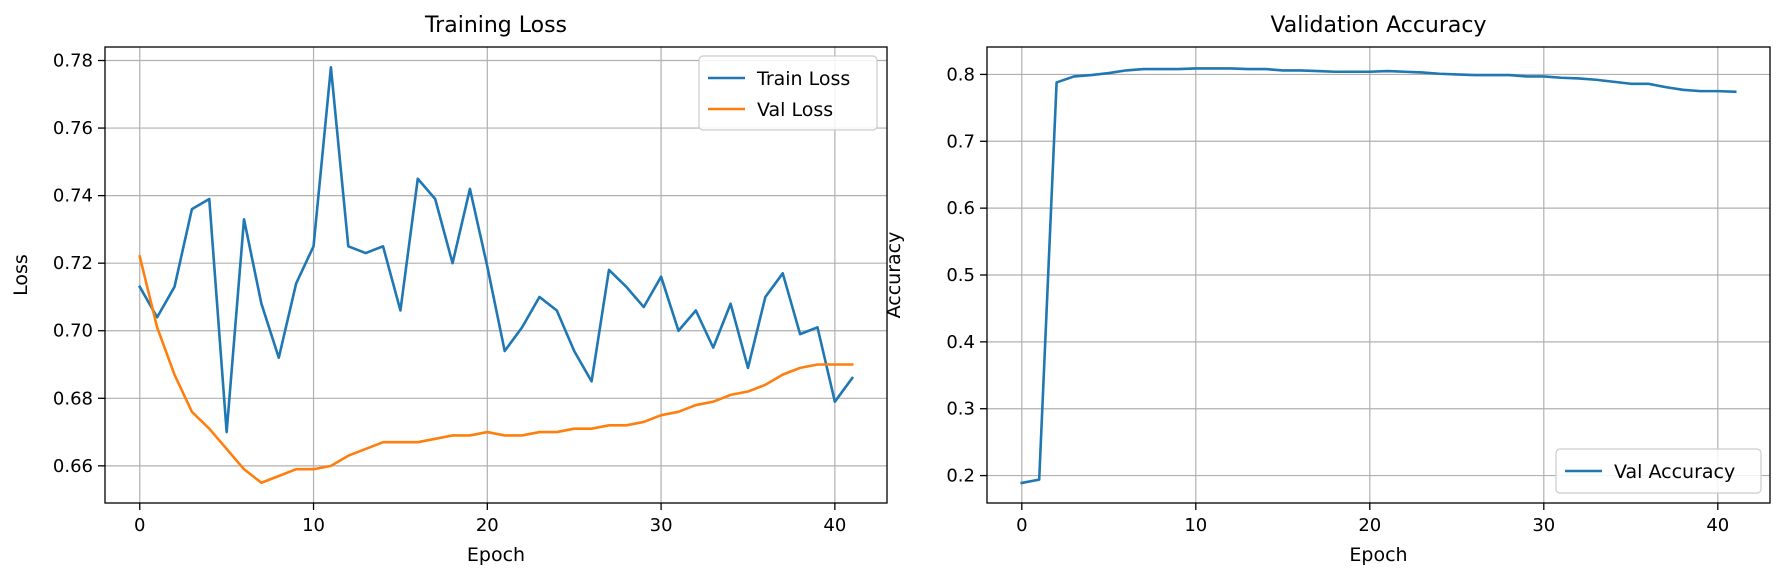 The width and height of the screenshot is (1784, 586). Describe the element at coordinates (73, 331) in the screenshot. I see `loss-y-tick-label: 0.70` at that location.